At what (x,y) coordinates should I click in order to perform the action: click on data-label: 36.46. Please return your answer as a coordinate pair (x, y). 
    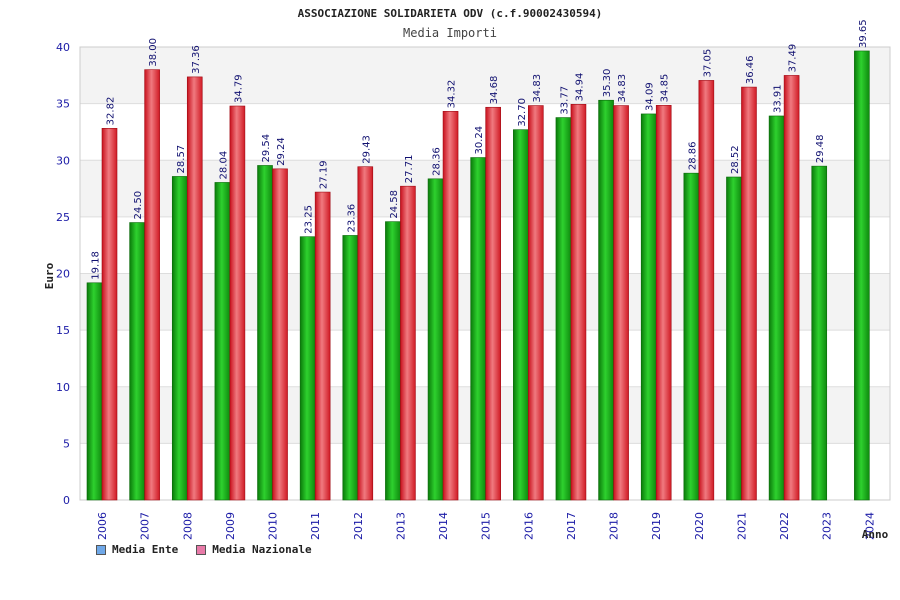
    Looking at the image, I should click on (750, 69).